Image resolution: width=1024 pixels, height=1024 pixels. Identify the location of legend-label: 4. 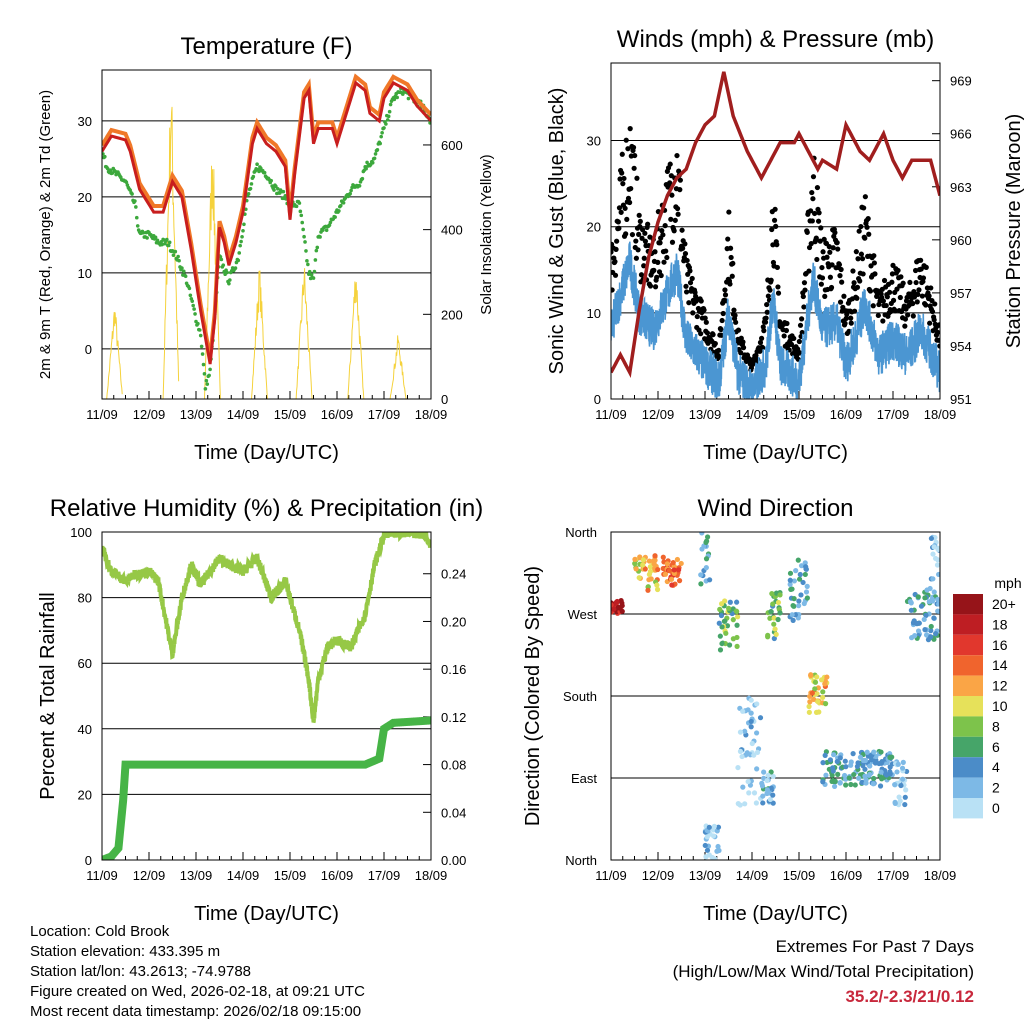
(996, 767).